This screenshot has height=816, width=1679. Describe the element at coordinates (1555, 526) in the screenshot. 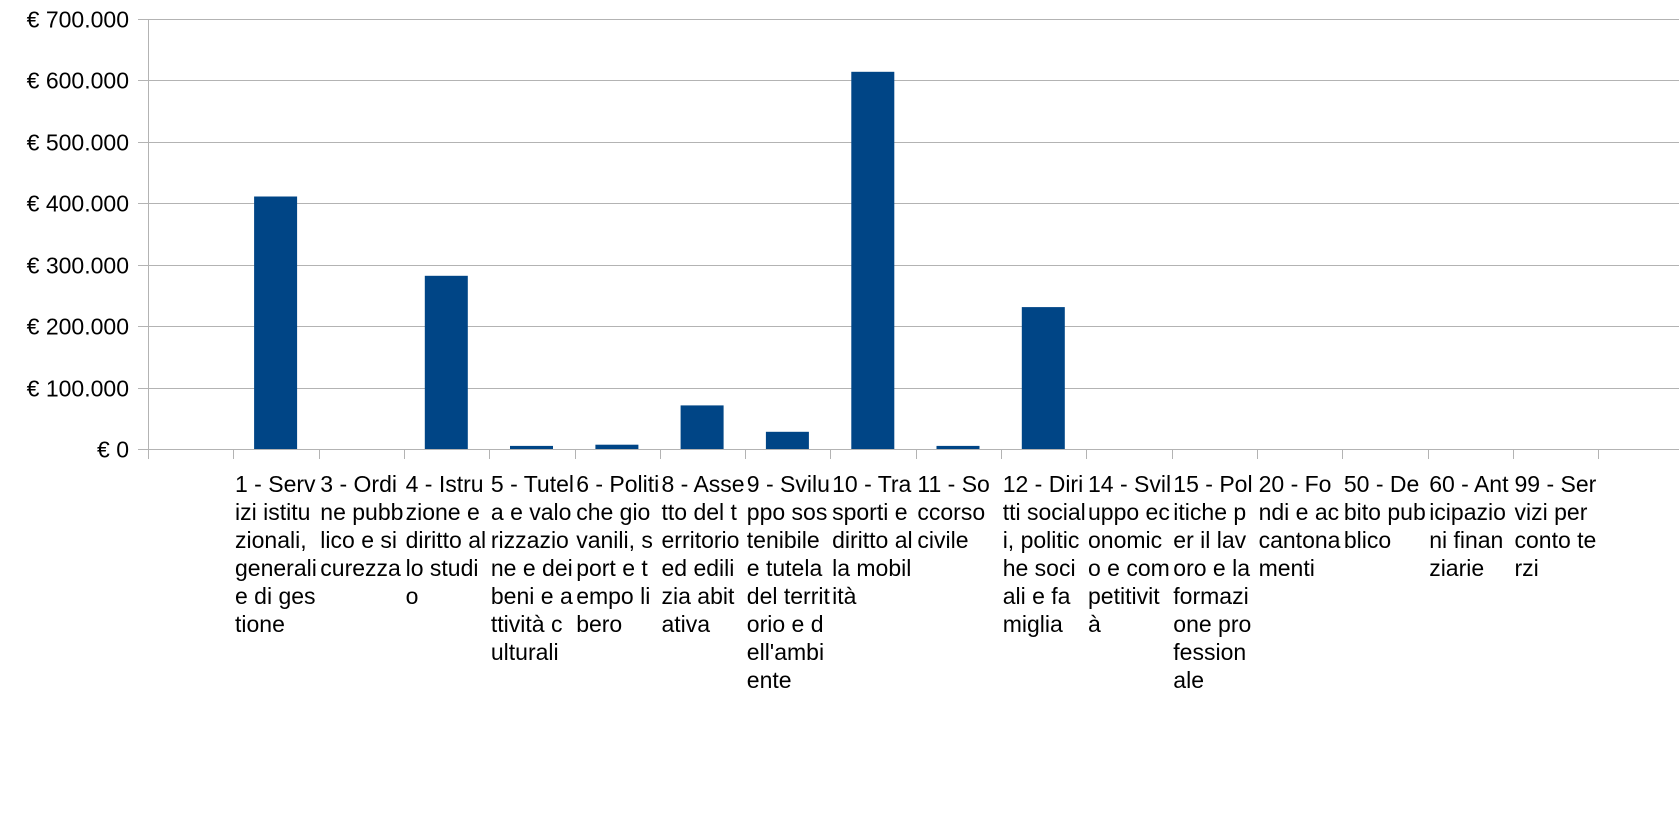

I see `x-tick-label: 99 - Servizi per conto terzi` at that location.